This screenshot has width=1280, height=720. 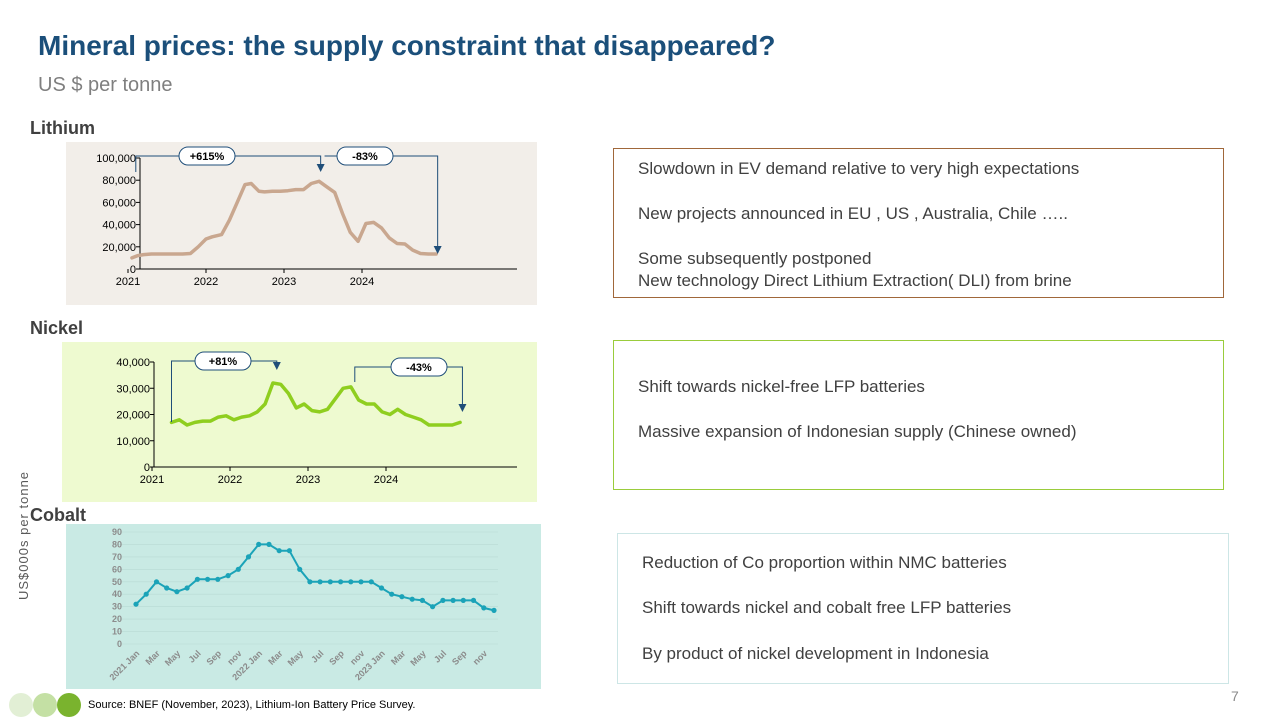 What do you see at coordinates (308, 480) in the screenshot?
I see `nickel-x-tick-label: 2023` at bounding box center [308, 480].